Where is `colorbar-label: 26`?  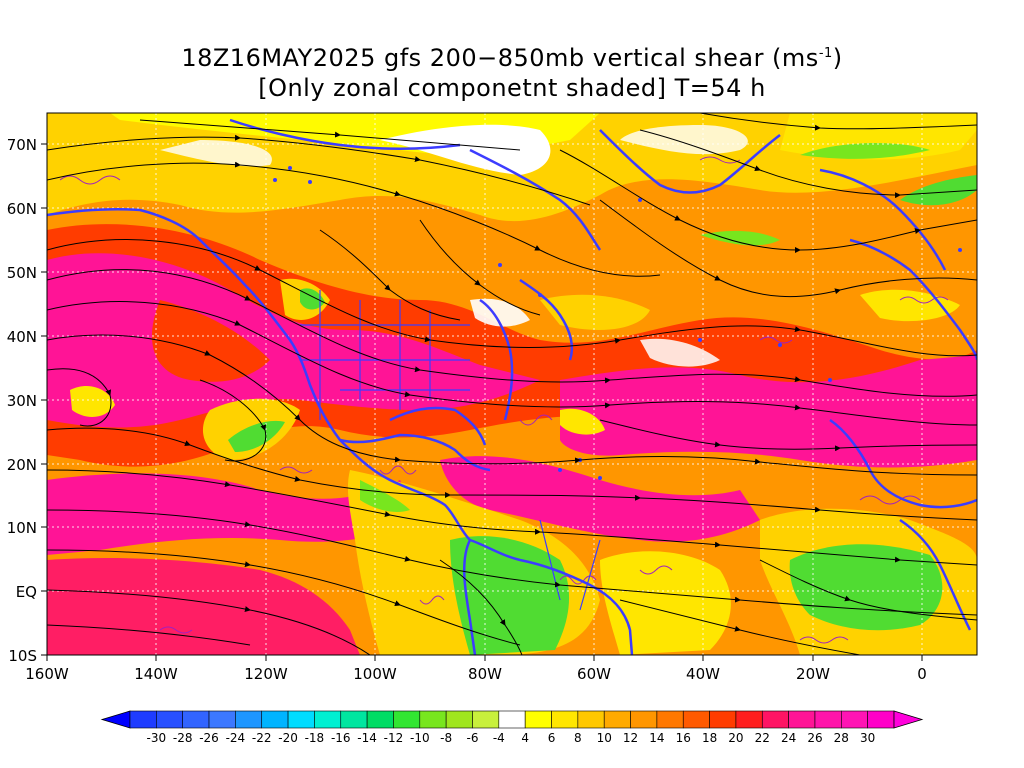 colorbar-label: 26 is located at coordinates (814, 738).